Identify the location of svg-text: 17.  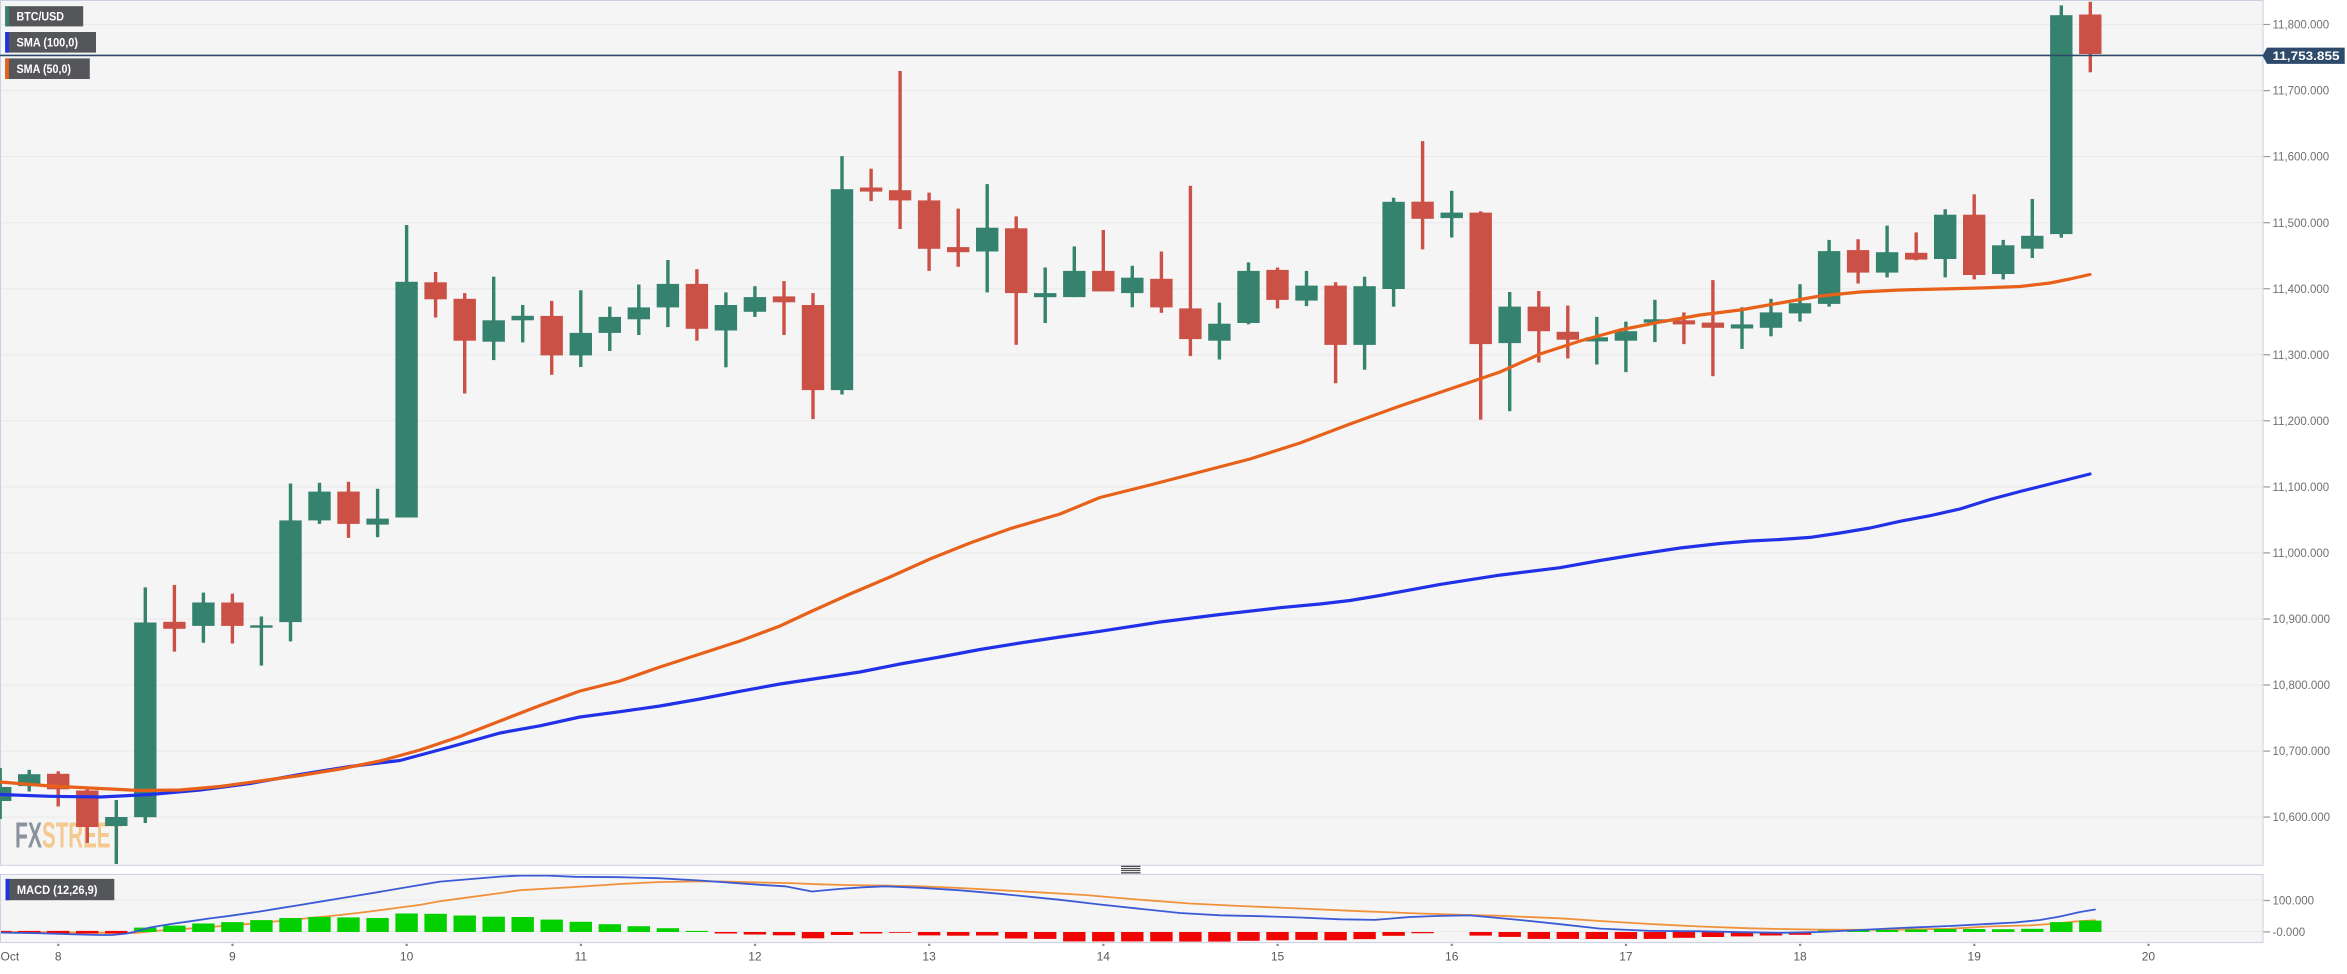
(1626, 957).